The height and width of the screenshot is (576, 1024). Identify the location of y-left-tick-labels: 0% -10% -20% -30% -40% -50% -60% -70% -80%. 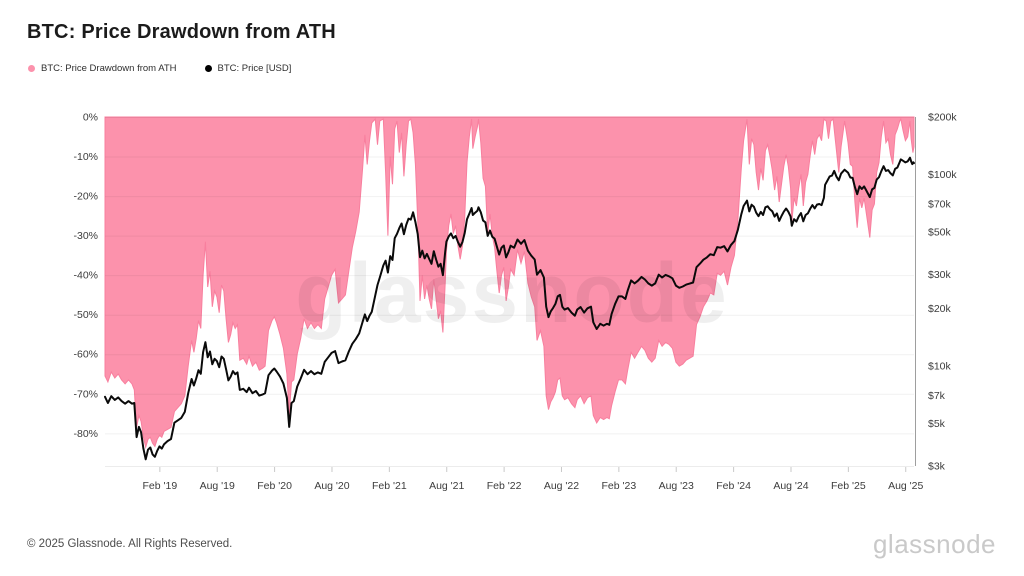
(85, 276).